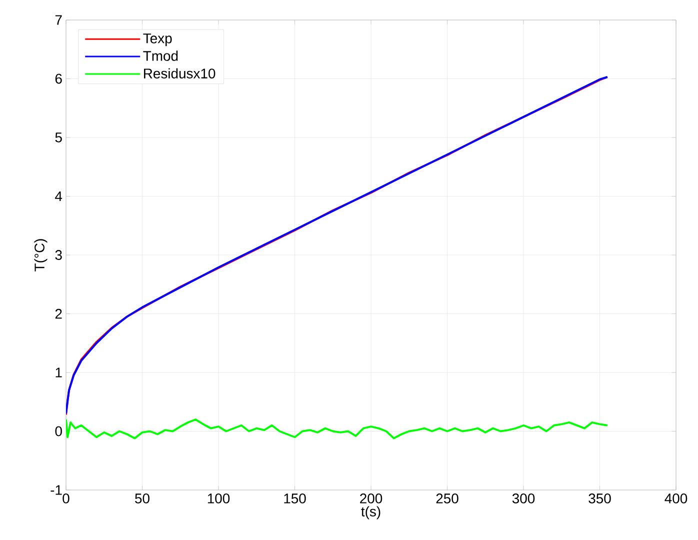 This screenshot has width=698, height=540. Describe the element at coordinates (58, 196) in the screenshot. I see `y-tick-label: 4` at that location.